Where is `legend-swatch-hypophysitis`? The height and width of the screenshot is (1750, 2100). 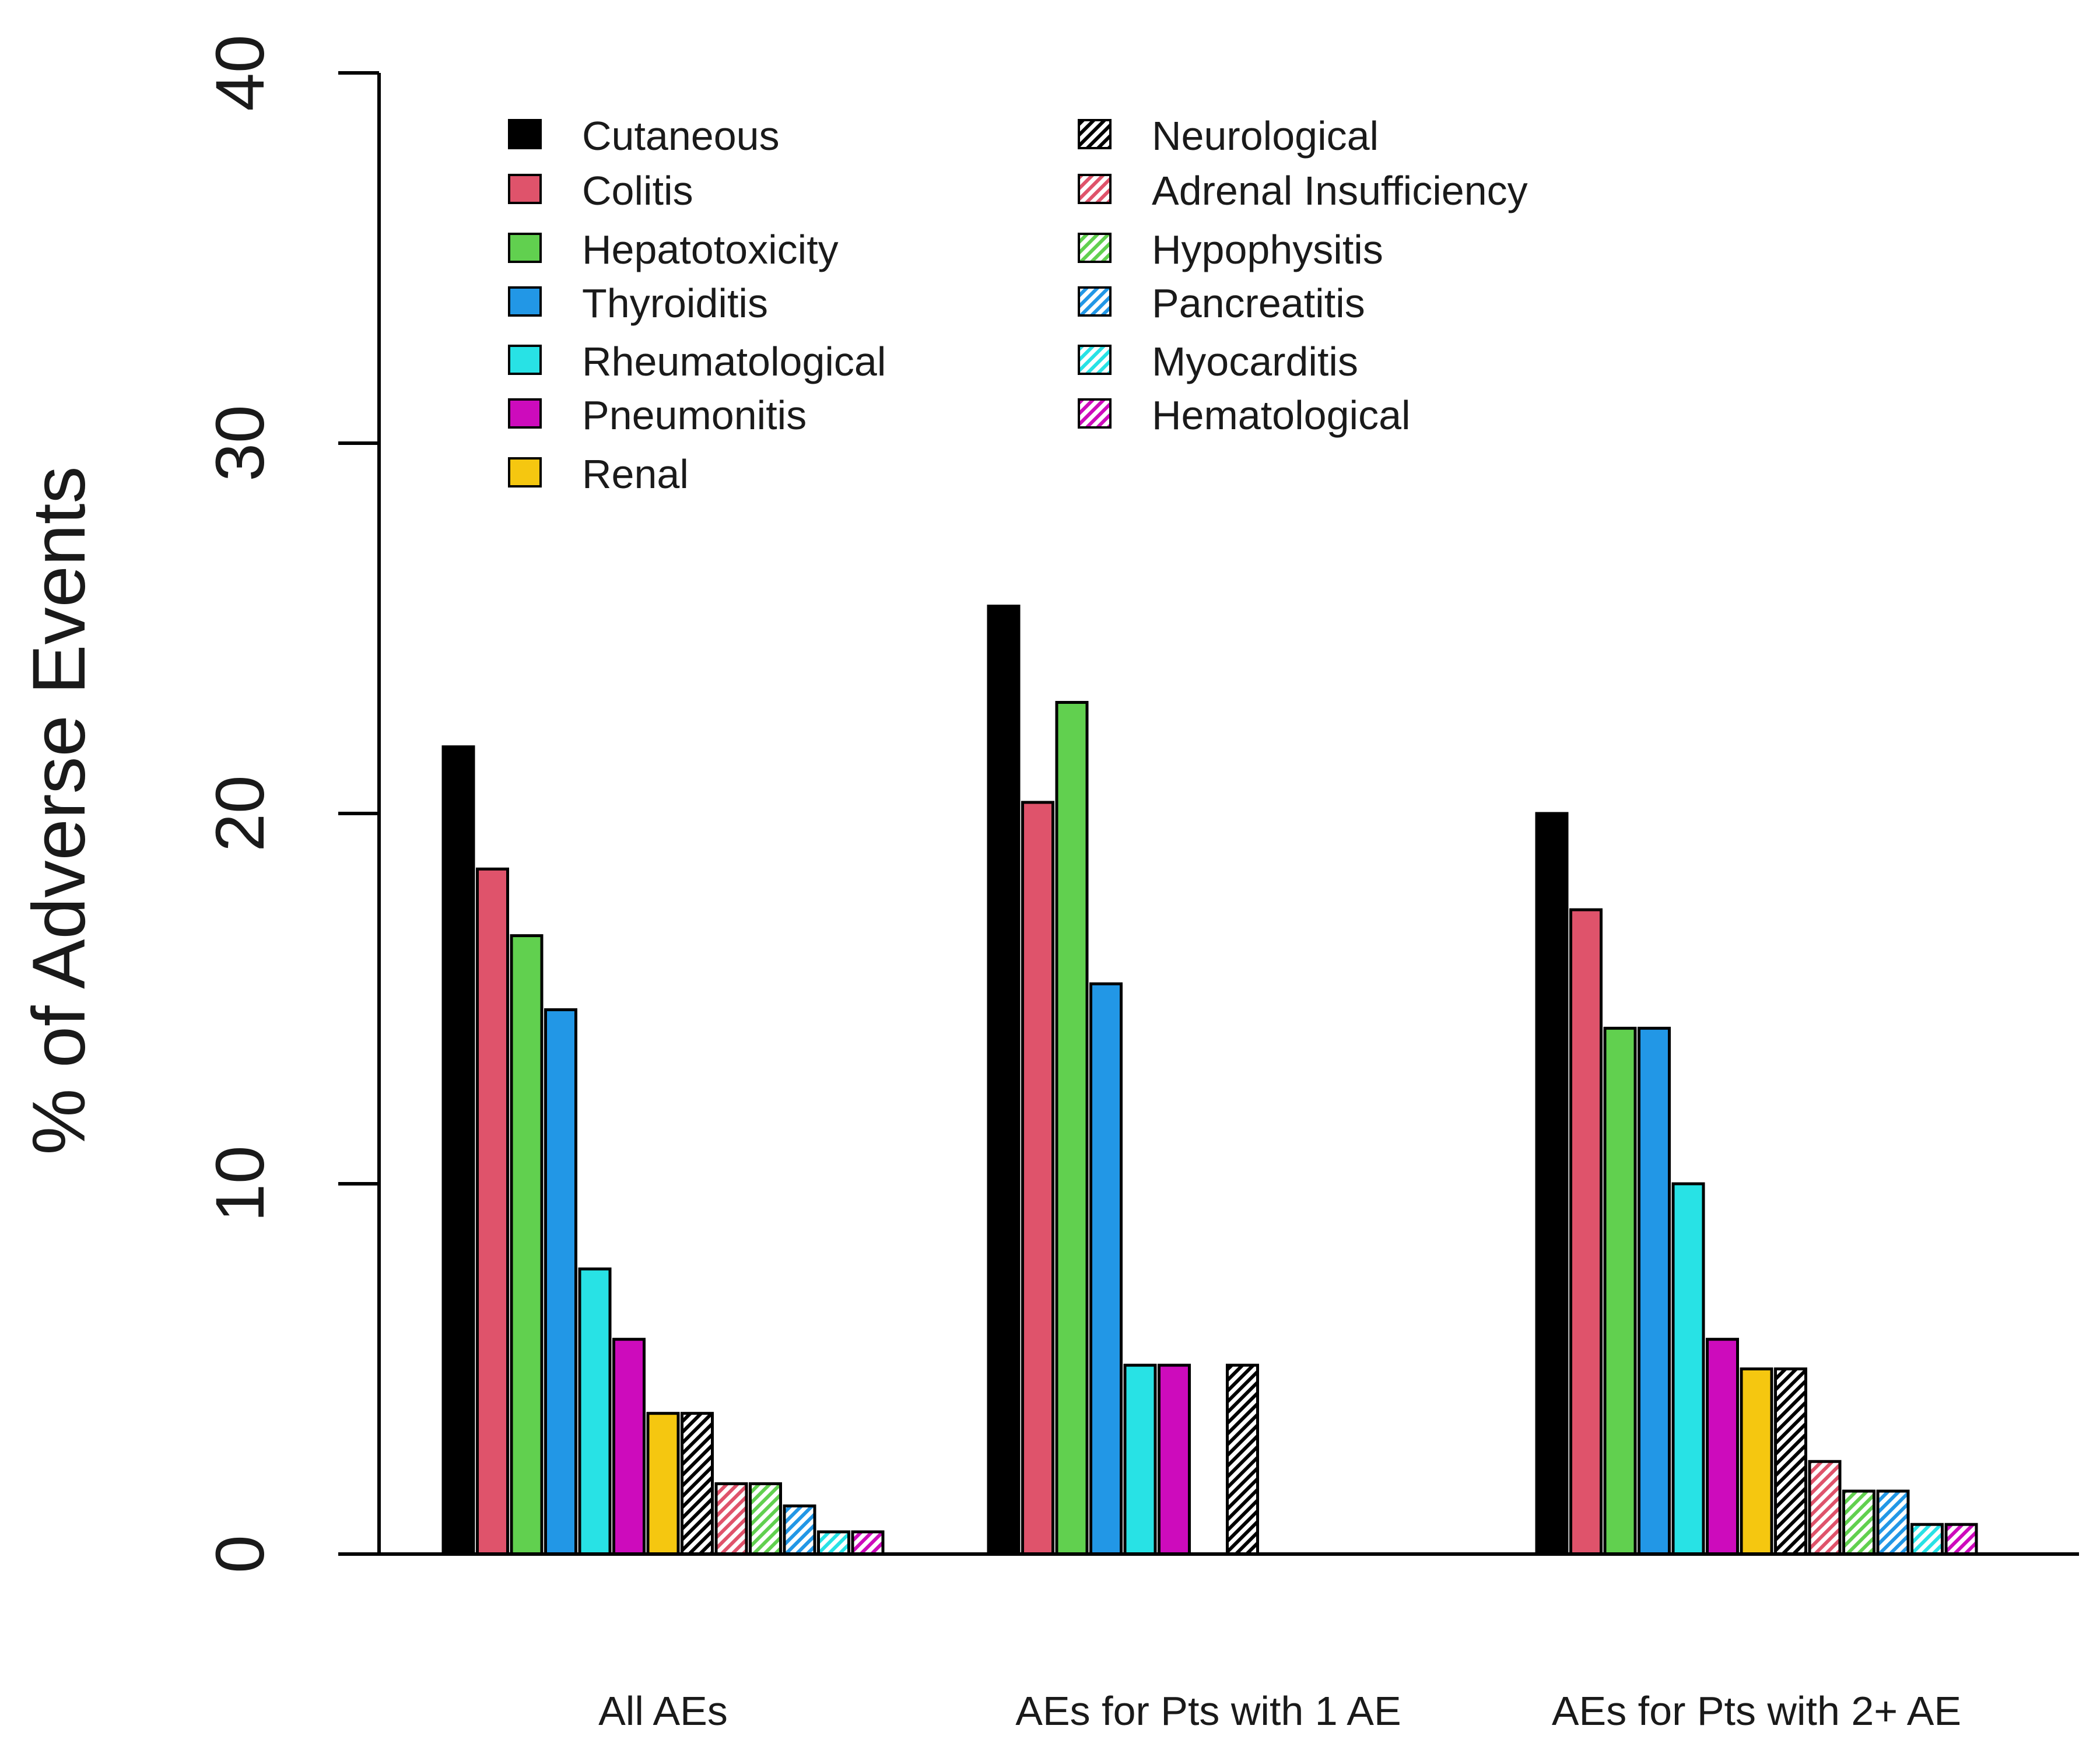 legend-swatch-hypophysitis is located at coordinates (1095, 248).